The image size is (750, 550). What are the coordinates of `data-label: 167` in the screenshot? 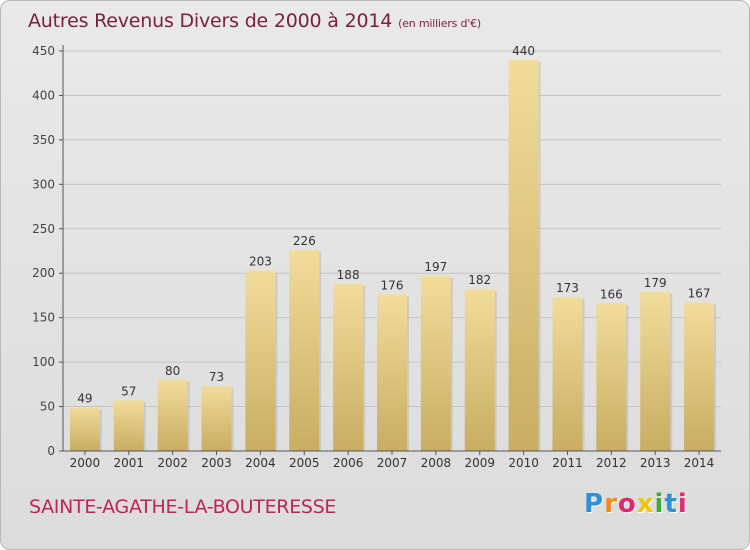 It's located at (699, 294).